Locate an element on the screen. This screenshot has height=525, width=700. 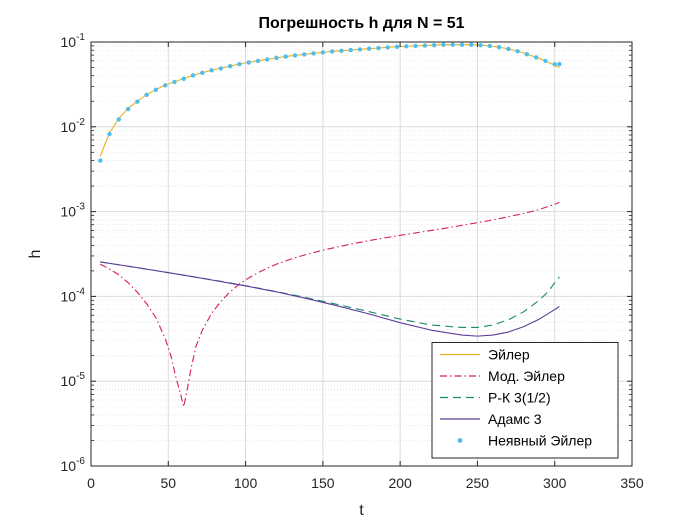
x-tick-label: 350 is located at coordinates (632, 483).